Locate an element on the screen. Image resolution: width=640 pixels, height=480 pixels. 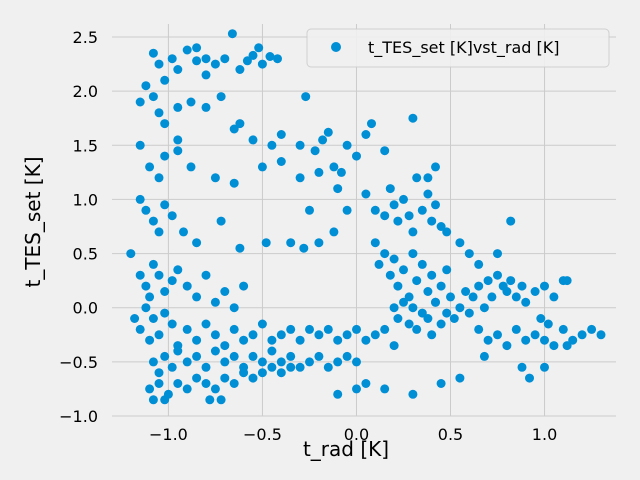
legend: t_TES_set [K]vst_rad [K] is located at coordinates (458, 48).